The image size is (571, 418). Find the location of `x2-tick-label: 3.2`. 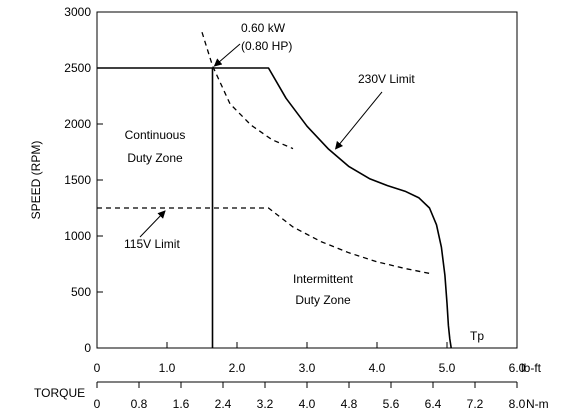

x2-tick-label: 3.2 is located at coordinates (265, 404).